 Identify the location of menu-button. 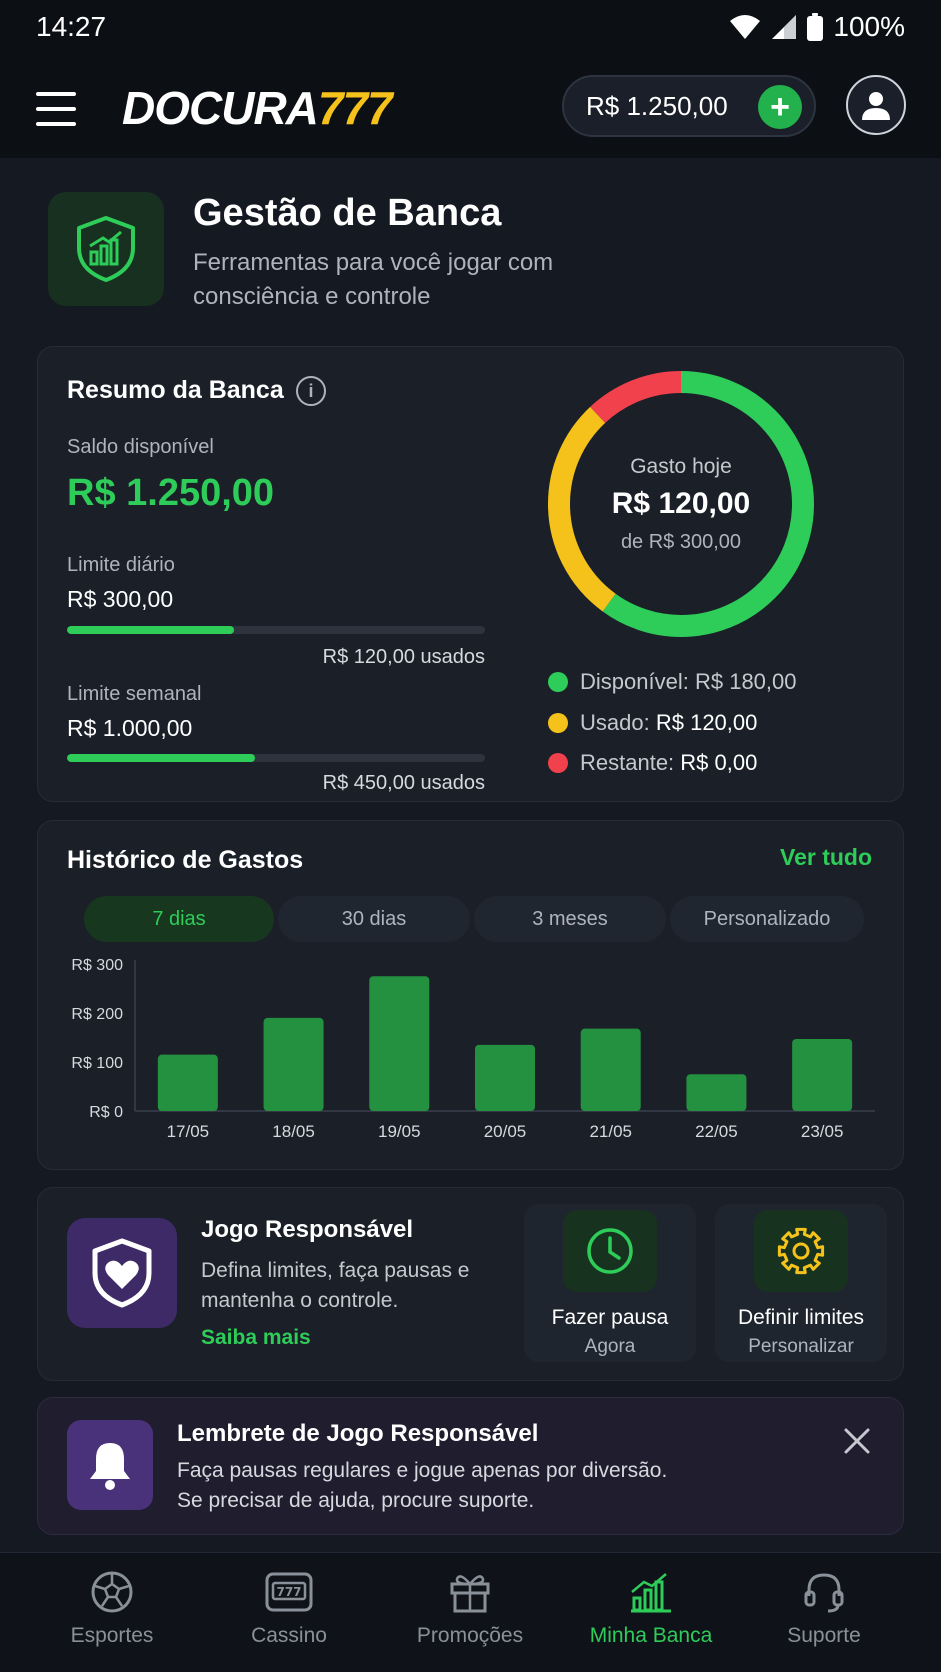
(56, 109).